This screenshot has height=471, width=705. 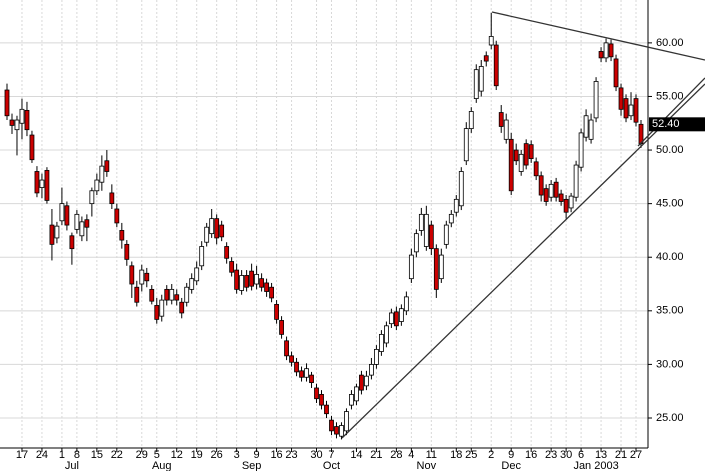 I want to click on x-tick-label: 4, so click(x=411, y=455).